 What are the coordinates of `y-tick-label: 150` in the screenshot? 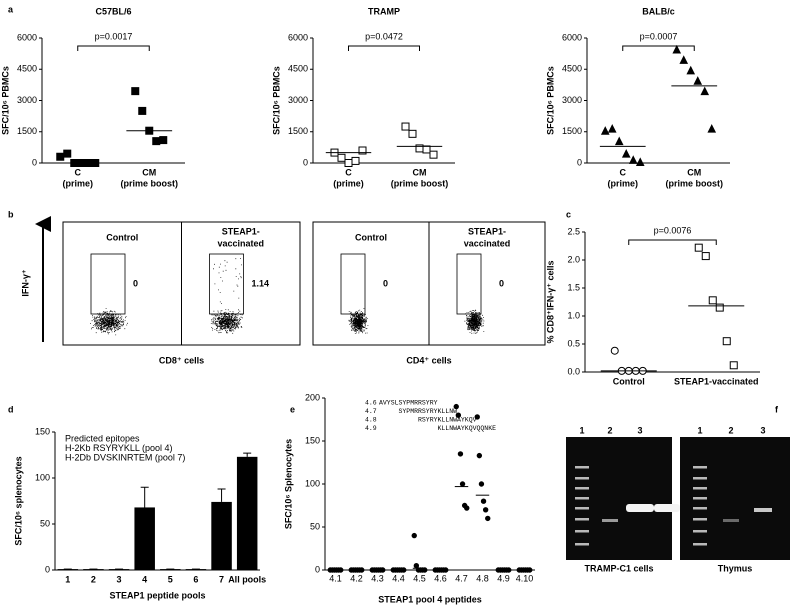 It's located at (42, 431).